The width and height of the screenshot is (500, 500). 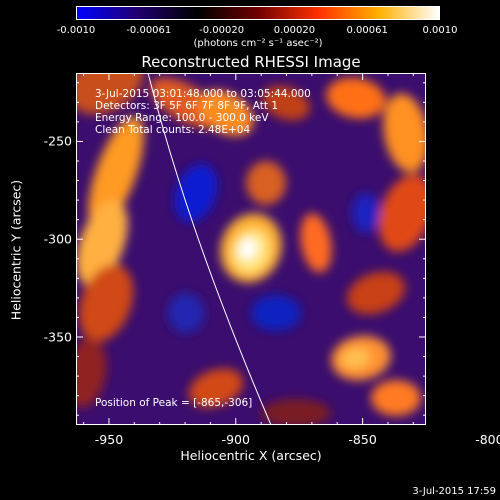 I want to click on timestamp: 3-Jul-2015 17:59, so click(x=454, y=491).